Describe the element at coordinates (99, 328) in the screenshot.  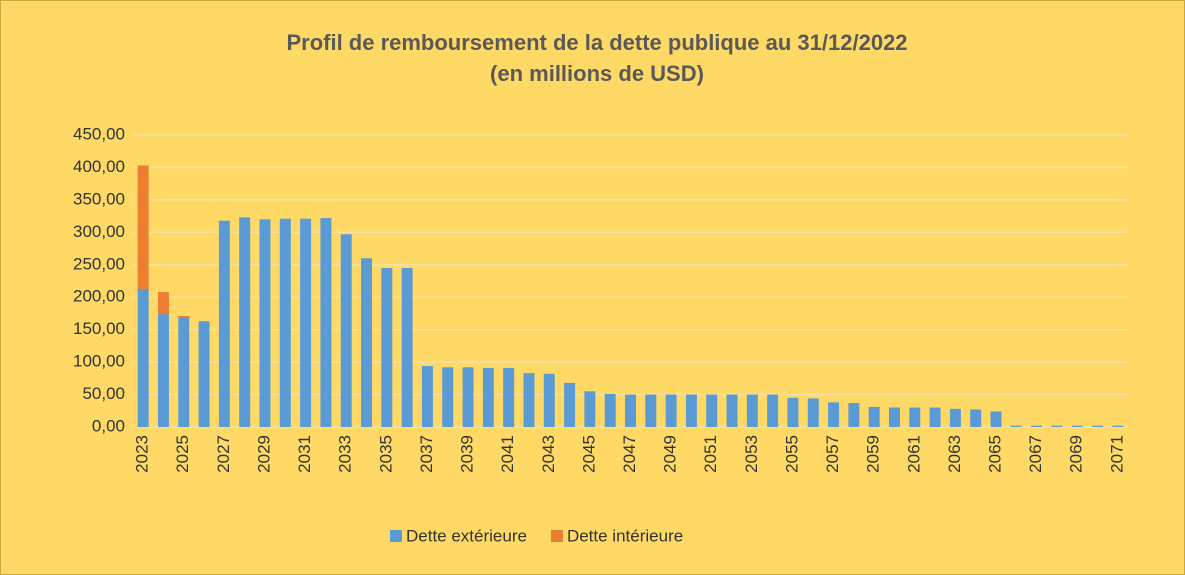
I see `y-tick-label: 150,00` at that location.